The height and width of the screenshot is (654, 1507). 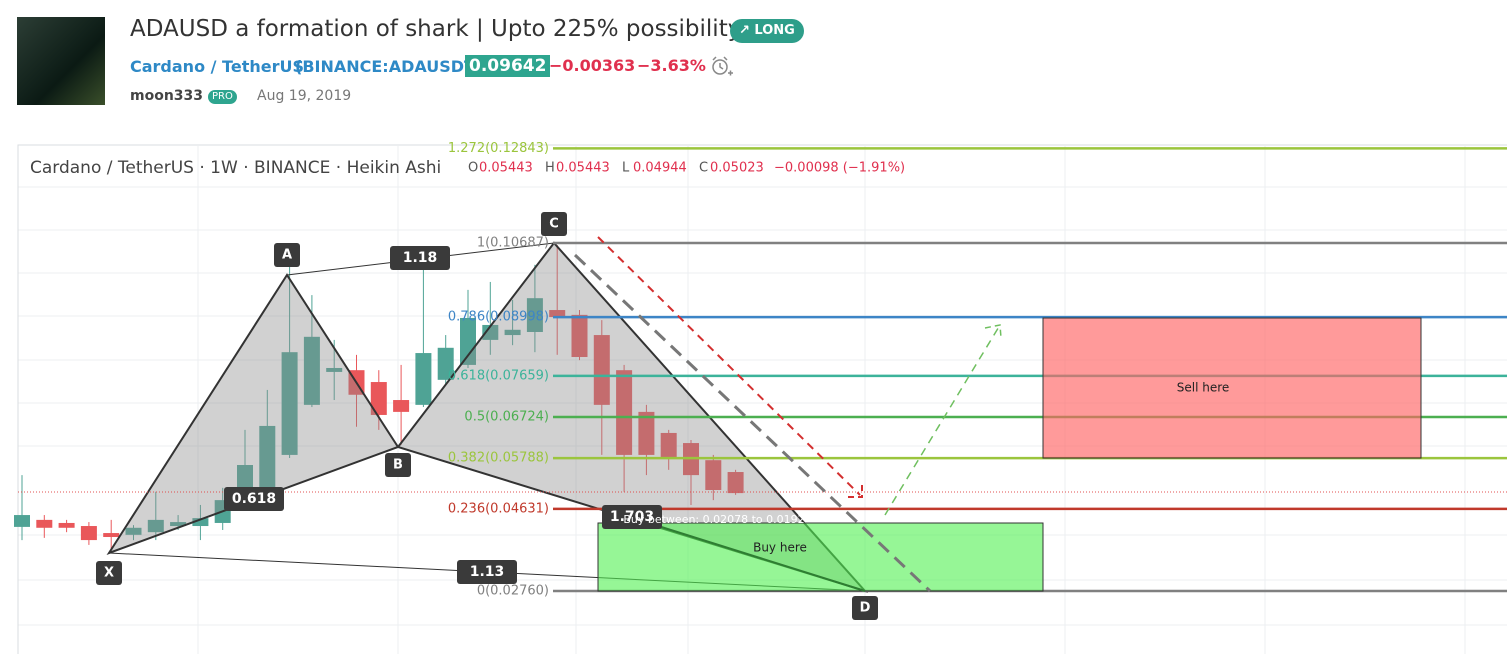 I want to click on pattern-point: X, so click(x=109, y=573).